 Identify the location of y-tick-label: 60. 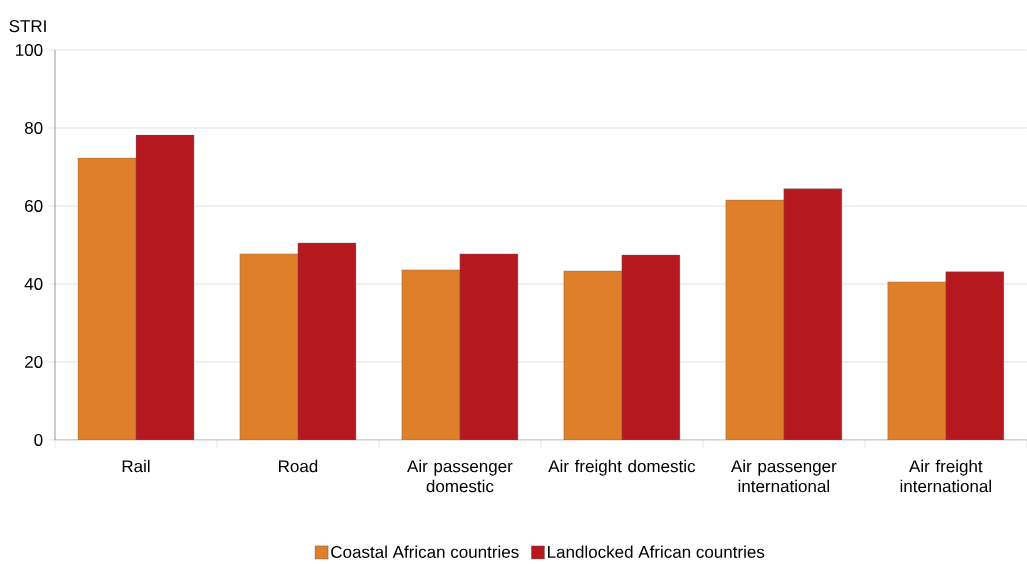
(34, 205).